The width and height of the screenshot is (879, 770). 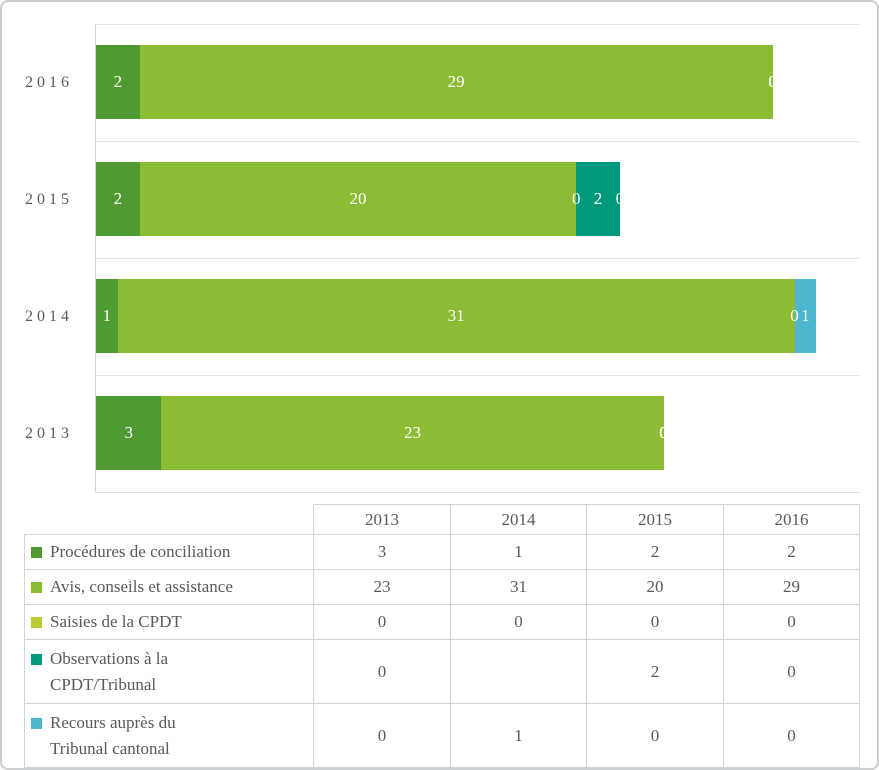 What do you see at coordinates (382, 587) in the screenshot?
I see `value-cell: 23` at bounding box center [382, 587].